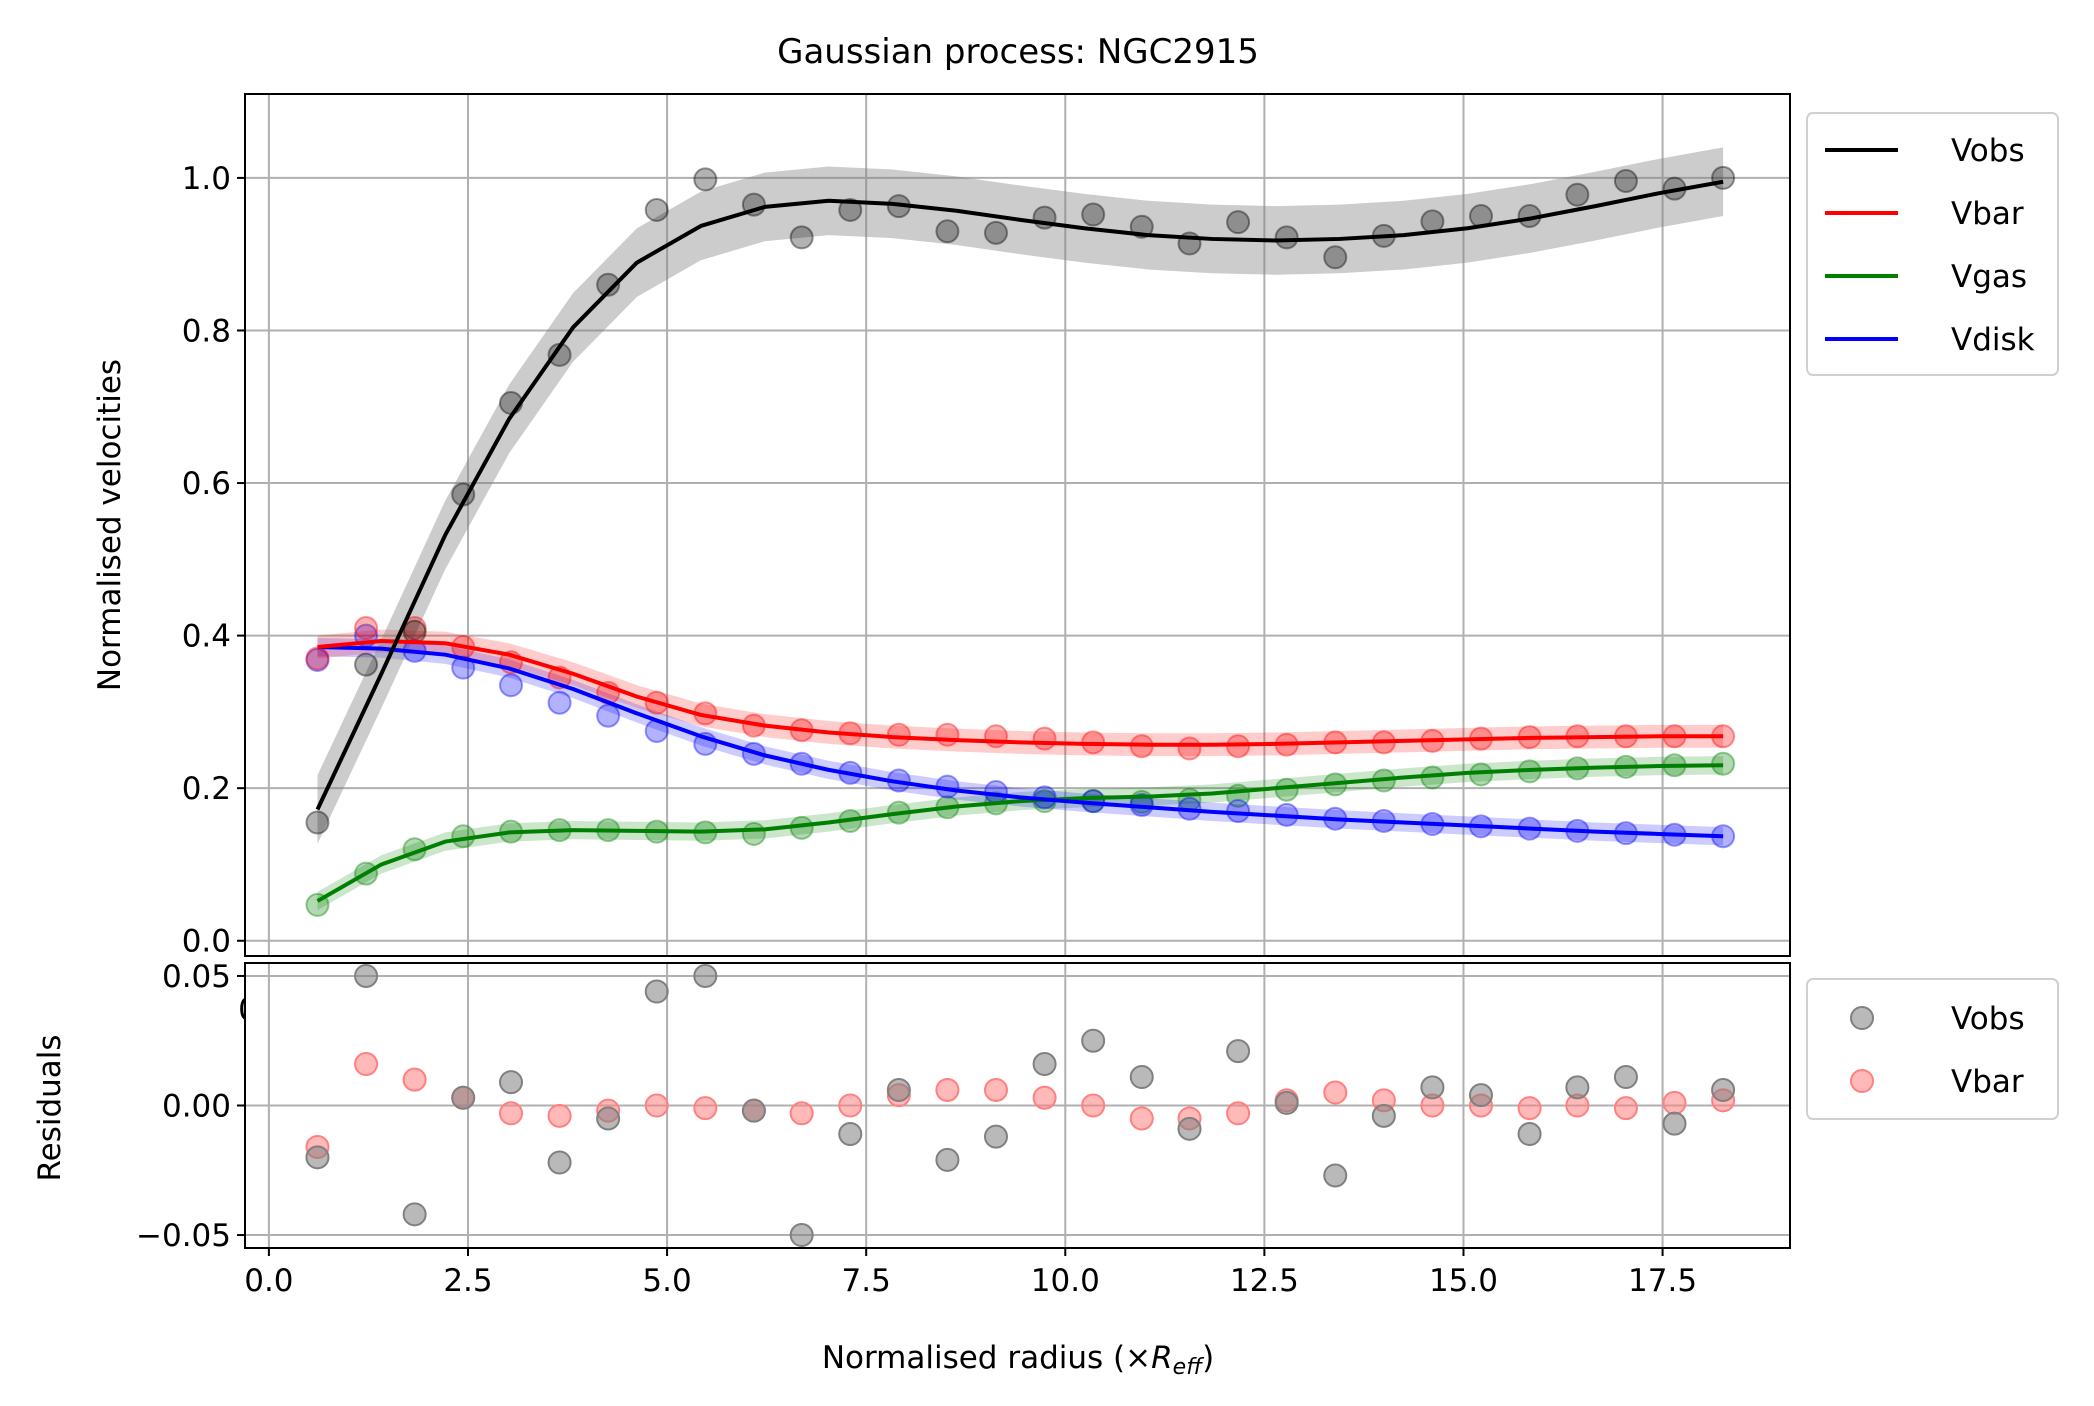  Describe the element at coordinates (467, 1281) in the screenshot. I see `x-tick-label: 2.5` at that location.